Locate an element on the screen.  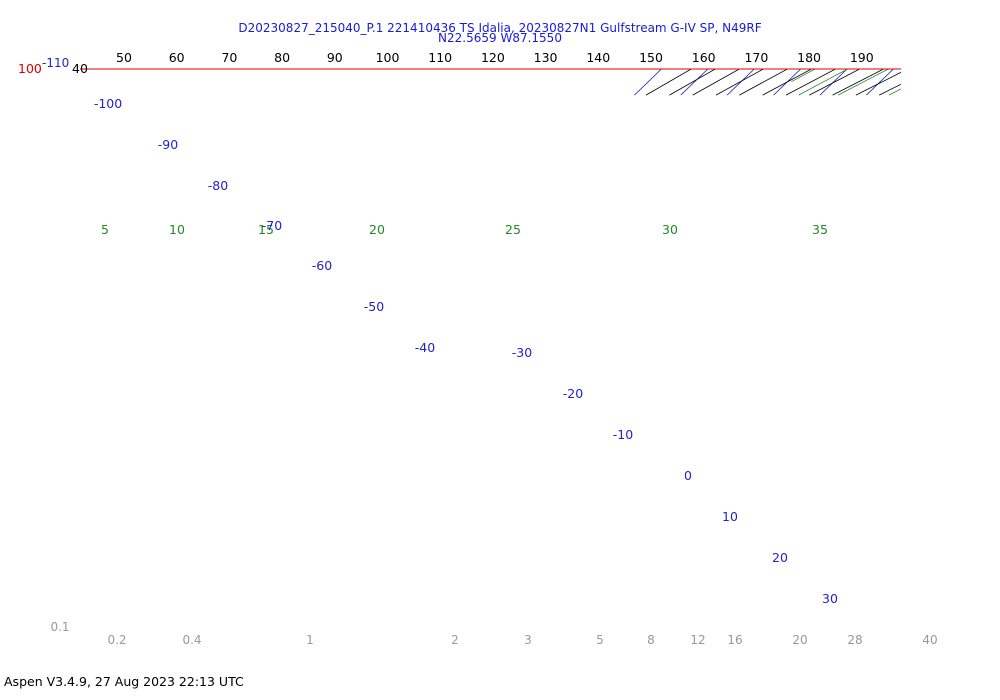
theta-tick-label: 70 is located at coordinates (229, 57).